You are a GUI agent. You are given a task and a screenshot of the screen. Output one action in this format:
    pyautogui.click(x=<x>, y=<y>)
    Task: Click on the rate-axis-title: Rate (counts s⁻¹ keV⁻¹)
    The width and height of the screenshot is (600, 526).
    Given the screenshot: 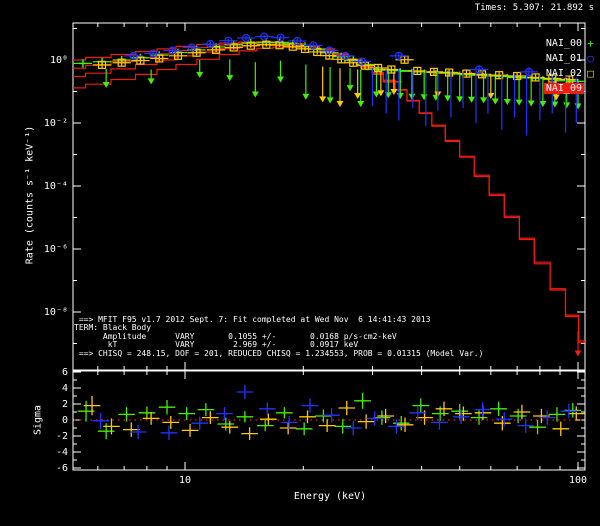 What is the action you would take?
    pyautogui.click(x=30, y=195)
    